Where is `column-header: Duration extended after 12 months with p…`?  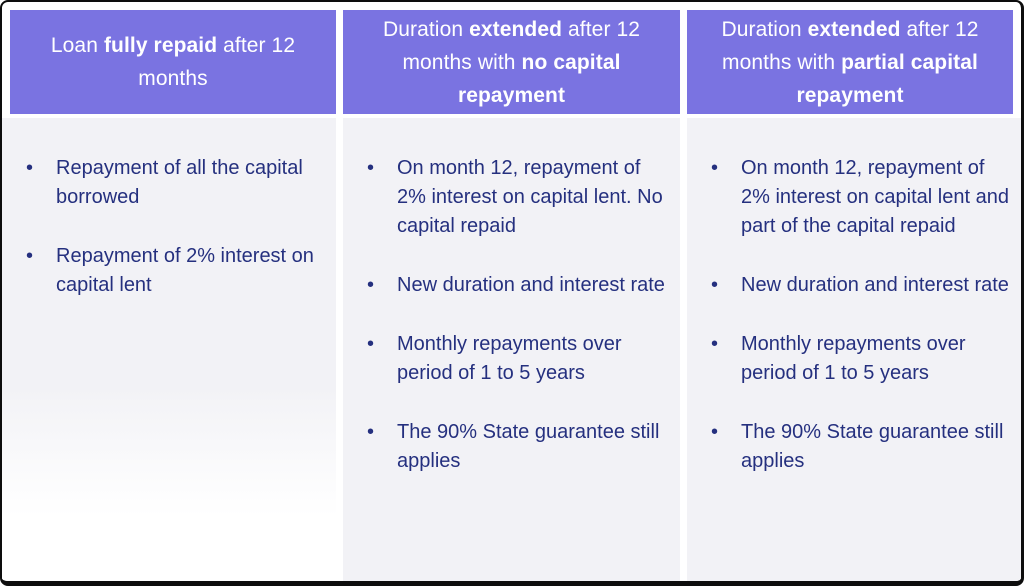 column-header: Duration extended after 12 months with p… is located at coordinates (850, 62).